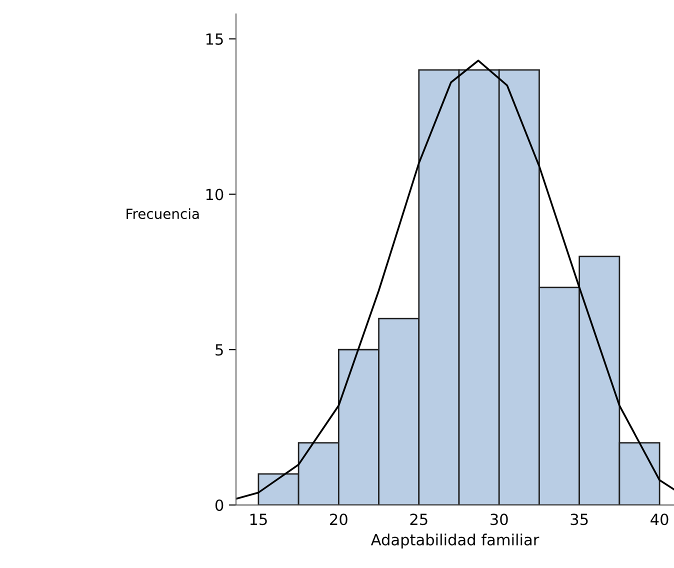 This screenshot has width=674, height=568. What do you see at coordinates (219, 505) in the screenshot?
I see `y-tick-label: 0` at bounding box center [219, 505].